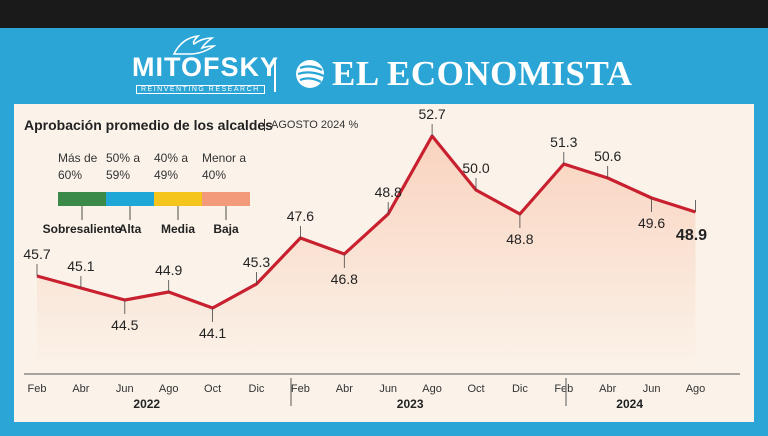 Image resolution: width=768 pixels, height=436 pixels. What do you see at coordinates (226, 229) in the screenshot?
I see `legend-name: Baja` at bounding box center [226, 229].